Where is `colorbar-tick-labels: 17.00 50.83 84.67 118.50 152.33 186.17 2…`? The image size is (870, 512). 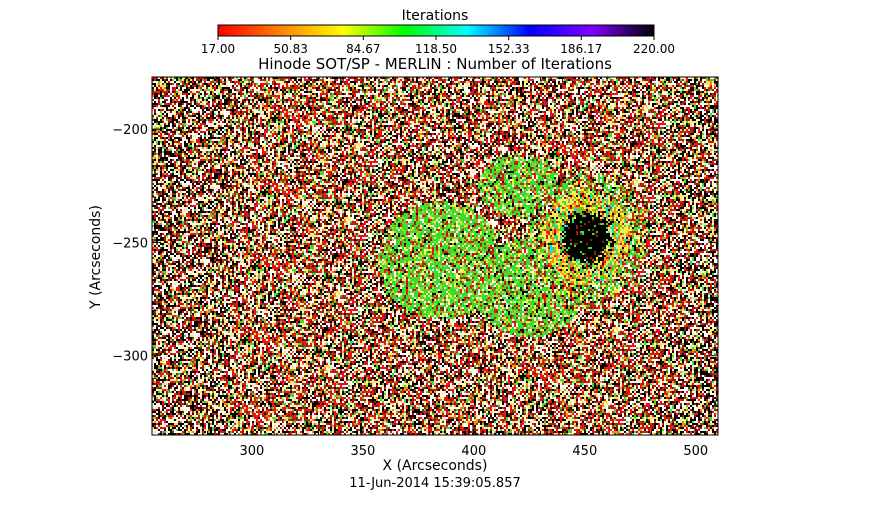
colorbar-tick-labels: 17.00 50.83 84.67 118.50 152.33 186.17 2… is located at coordinates (438, 49).